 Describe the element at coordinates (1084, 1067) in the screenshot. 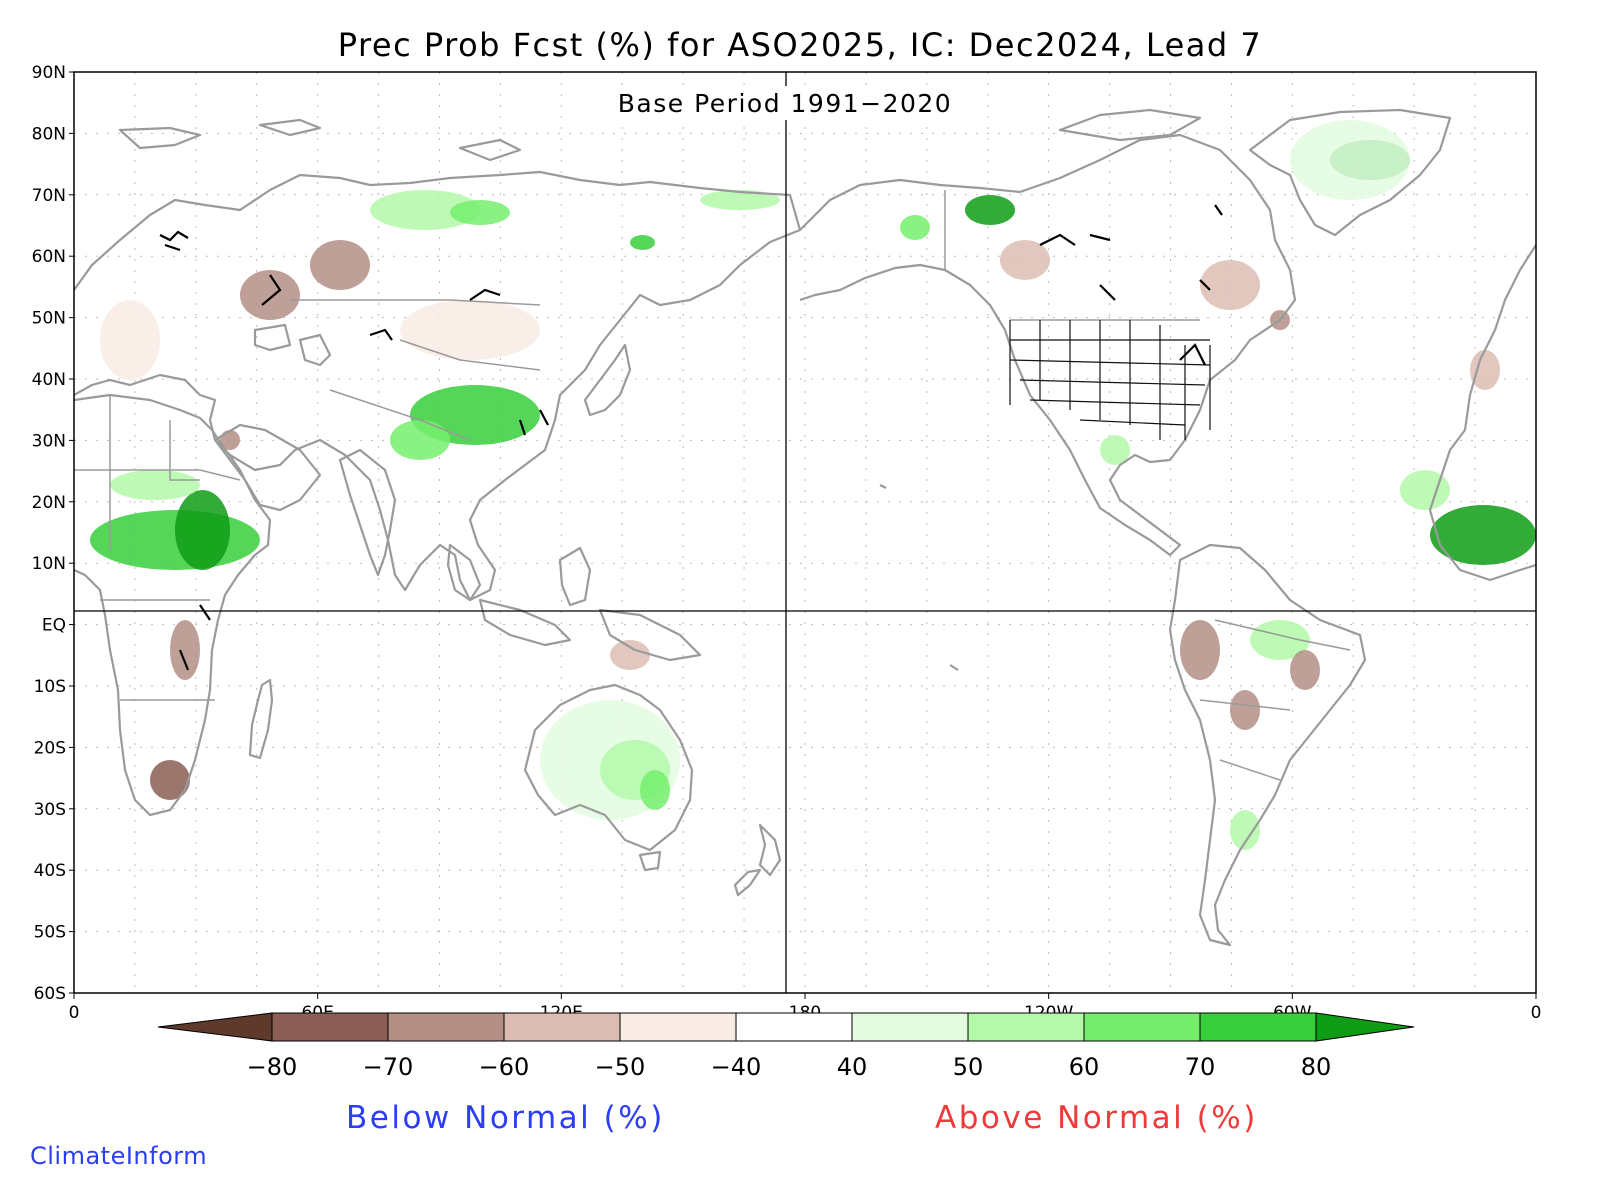

I see `colorbar-tick-label: 60` at that location.